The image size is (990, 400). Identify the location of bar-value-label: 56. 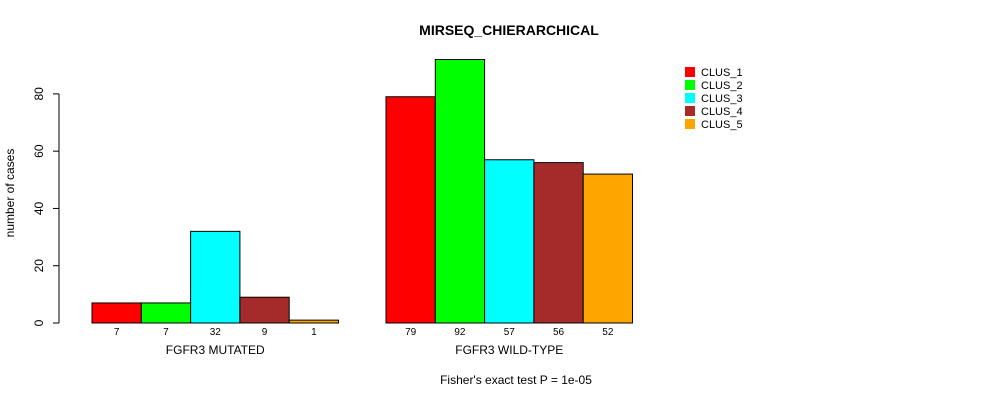
(559, 332).